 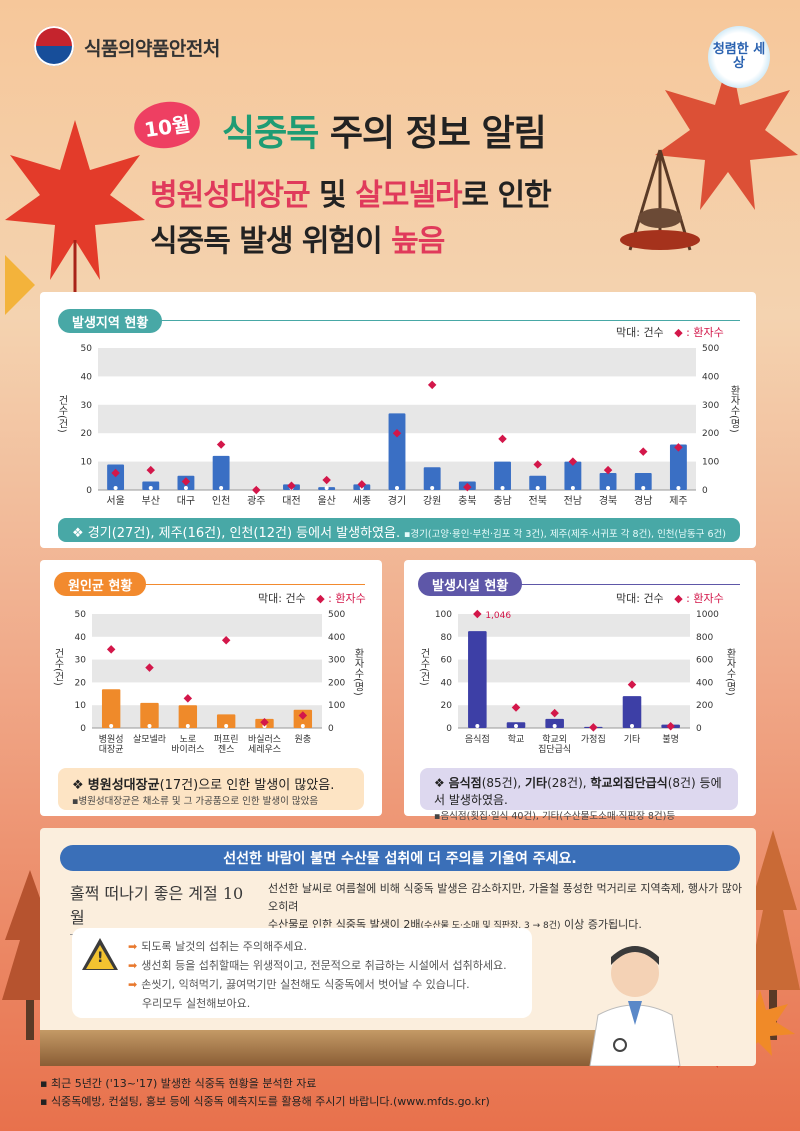 I want to click on y2-tick-label: 100, so click(x=336, y=706).